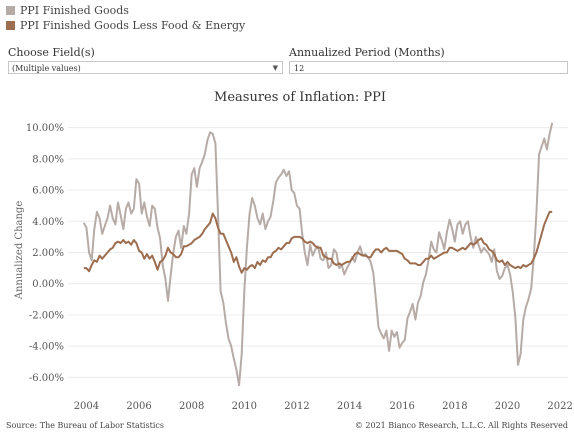  What do you see at coordinates (51, 52) in the screenshot?
I see `choose-field-label: Choose Field(s)` at bounding box center [51, 52].